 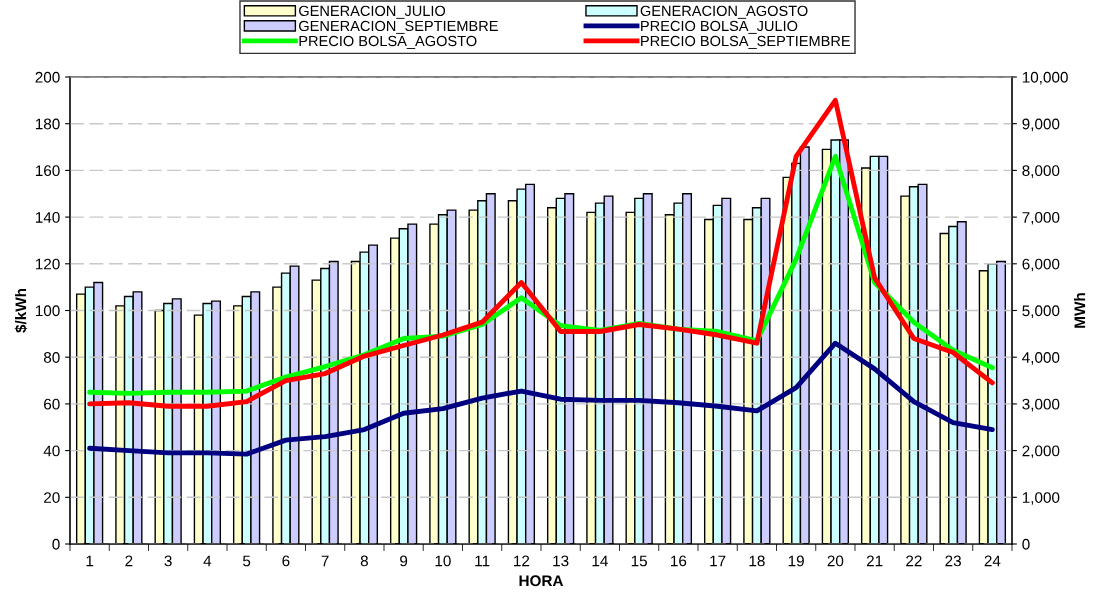 What do you see at coordinates (1041, 405) in the screenshot?
I see `y2-tick-label: 3,000` at bounding box center [1041, 405].